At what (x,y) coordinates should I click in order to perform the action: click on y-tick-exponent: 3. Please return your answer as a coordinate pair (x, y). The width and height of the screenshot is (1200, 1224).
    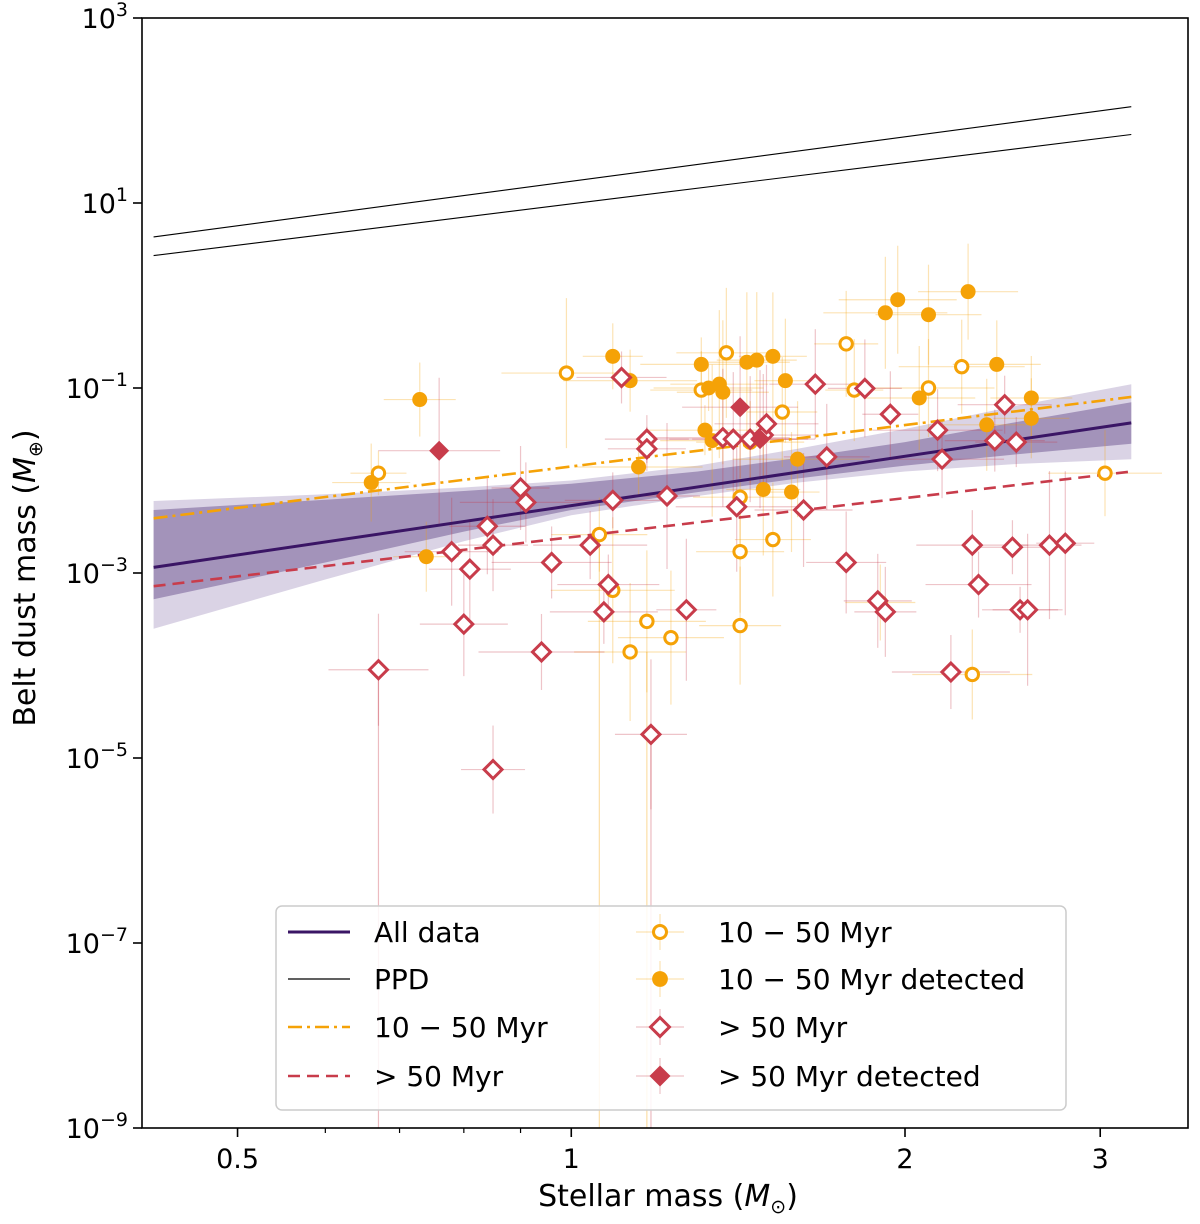
    Looking at the image, I should click on (122, 10).